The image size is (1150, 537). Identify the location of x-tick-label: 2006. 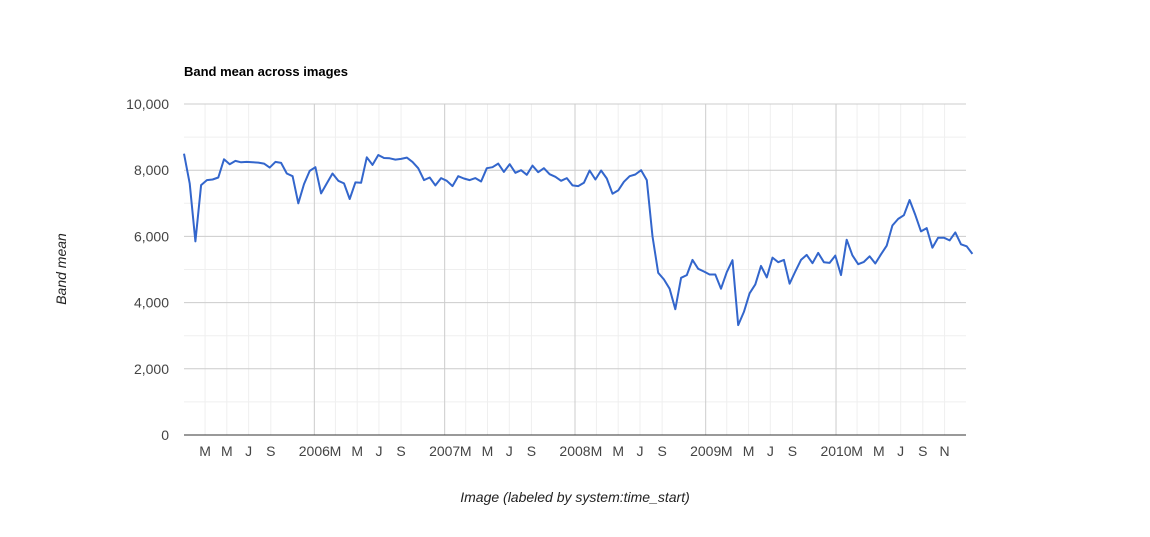
(314, 451).